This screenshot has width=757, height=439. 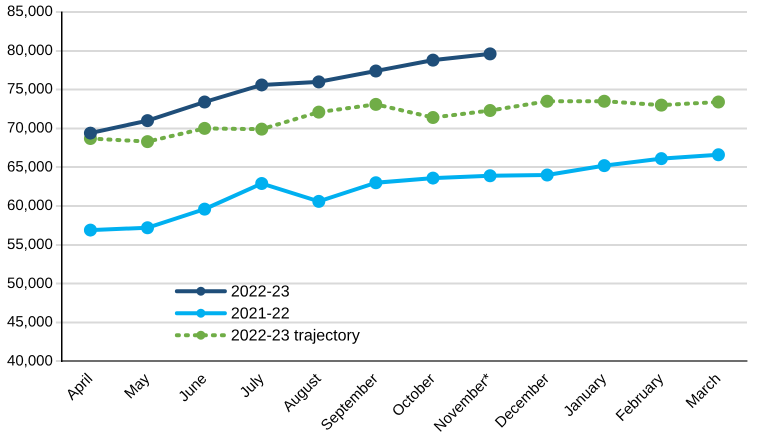 What do you see at coordinates (260, 292) in the screenshot?
I see `legend-label: 2022-23` at bounding box center [260, 292].